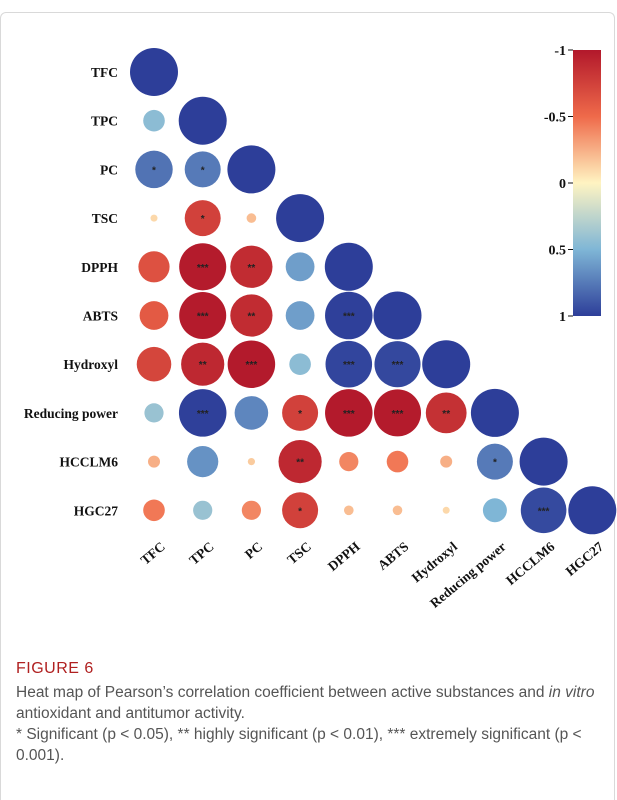  I want to click on cell-hcclm6-dpph, so click(349, 462).